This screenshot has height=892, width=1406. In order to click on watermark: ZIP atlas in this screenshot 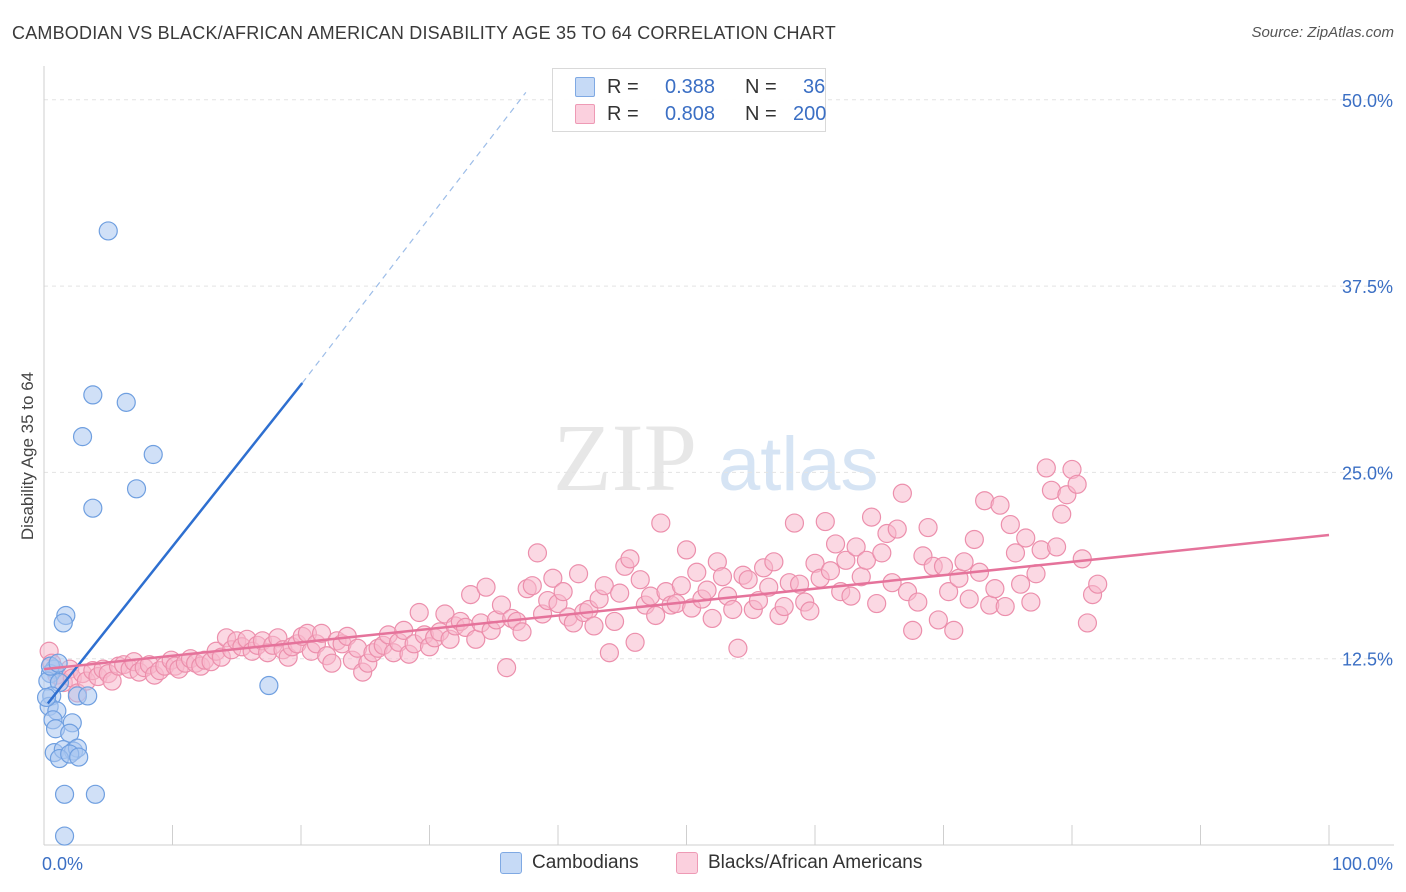, I will do `click(716, 457)`.